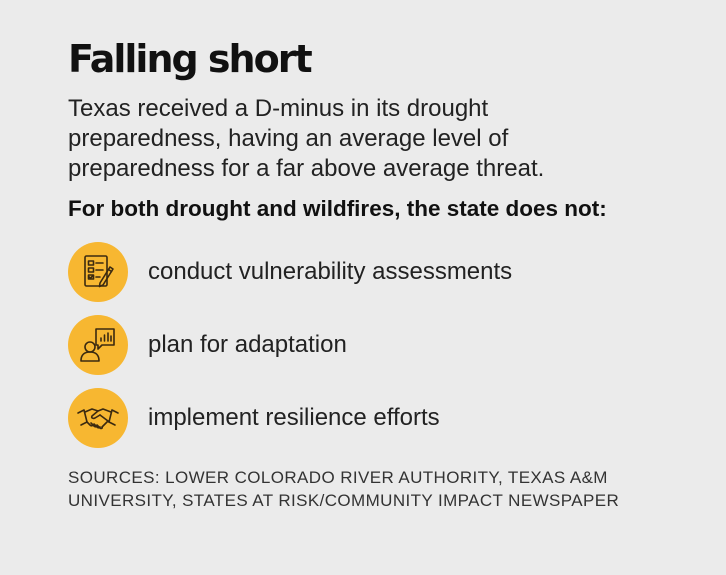 The height and width of the screenshot is (575, 726). Describe the element at coordinates (294, 417) in the screenshot. I see `shortfall-item-label: implement resilience efforts` at that location.